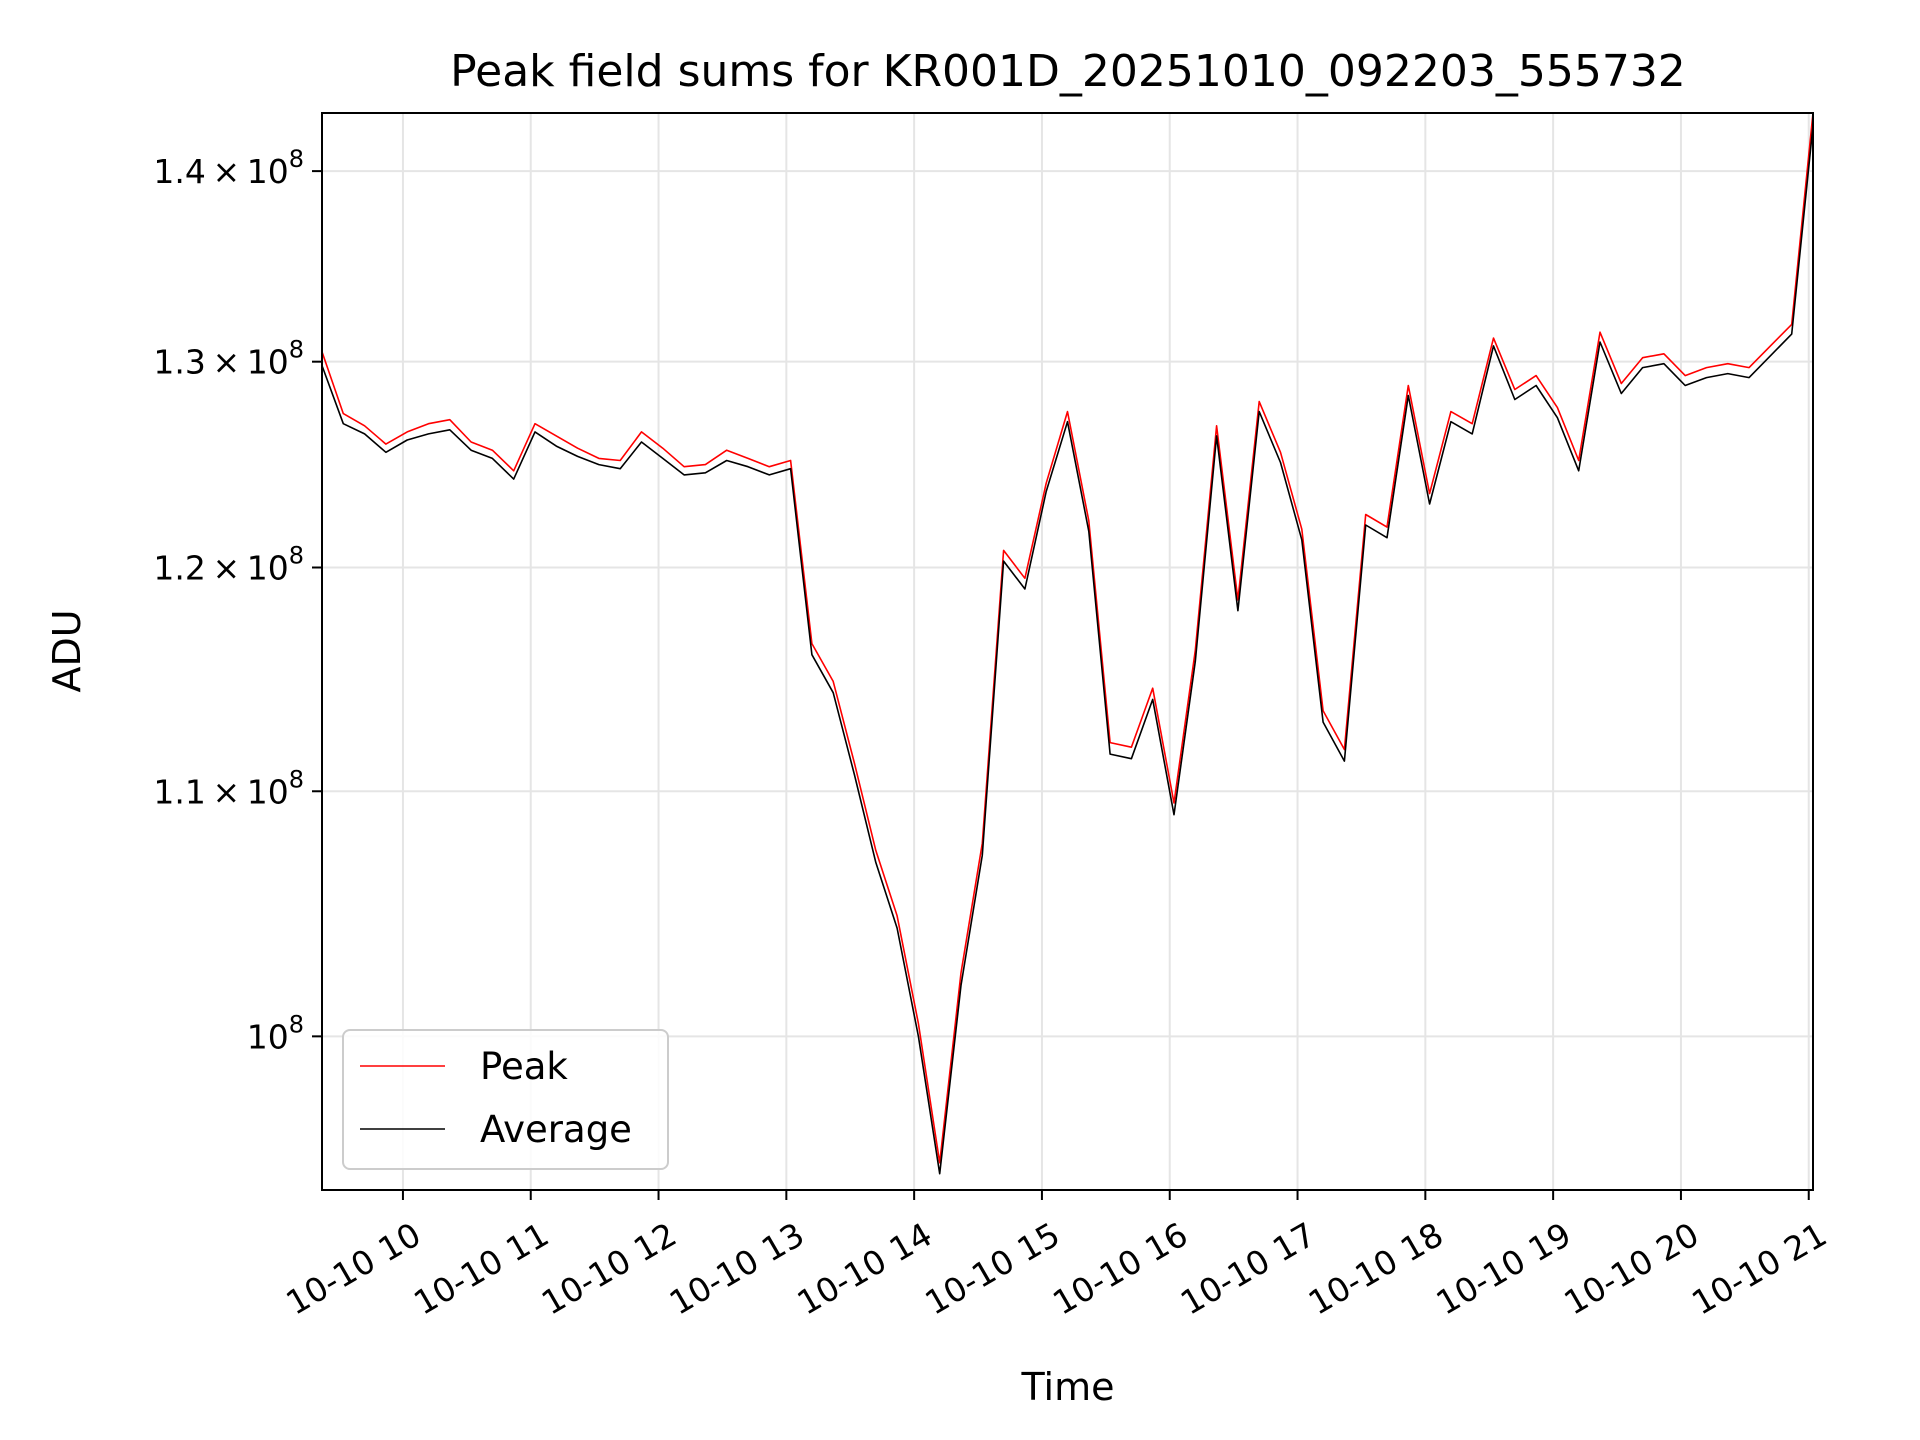 The height and width of the screenshot is (1440, 1920). I want to click on y-axis-label: ADU, so click(67, 650).